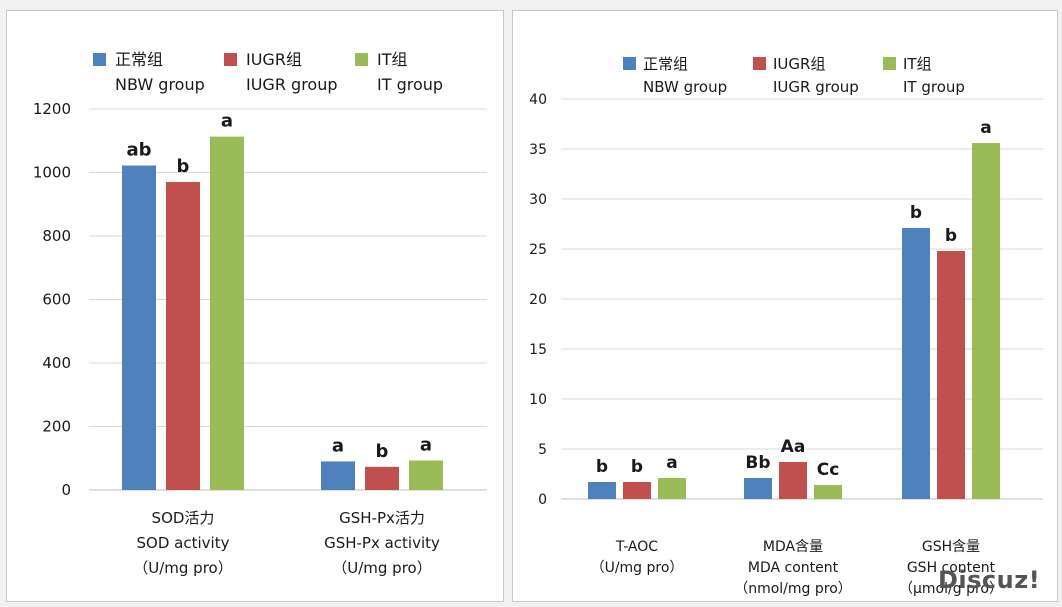 The image size is (1062, 607). What do you see at coordinates (542, 450) in the screenshot?
I see `y-tick-label-1: 5` at bounding box center [542, 450].